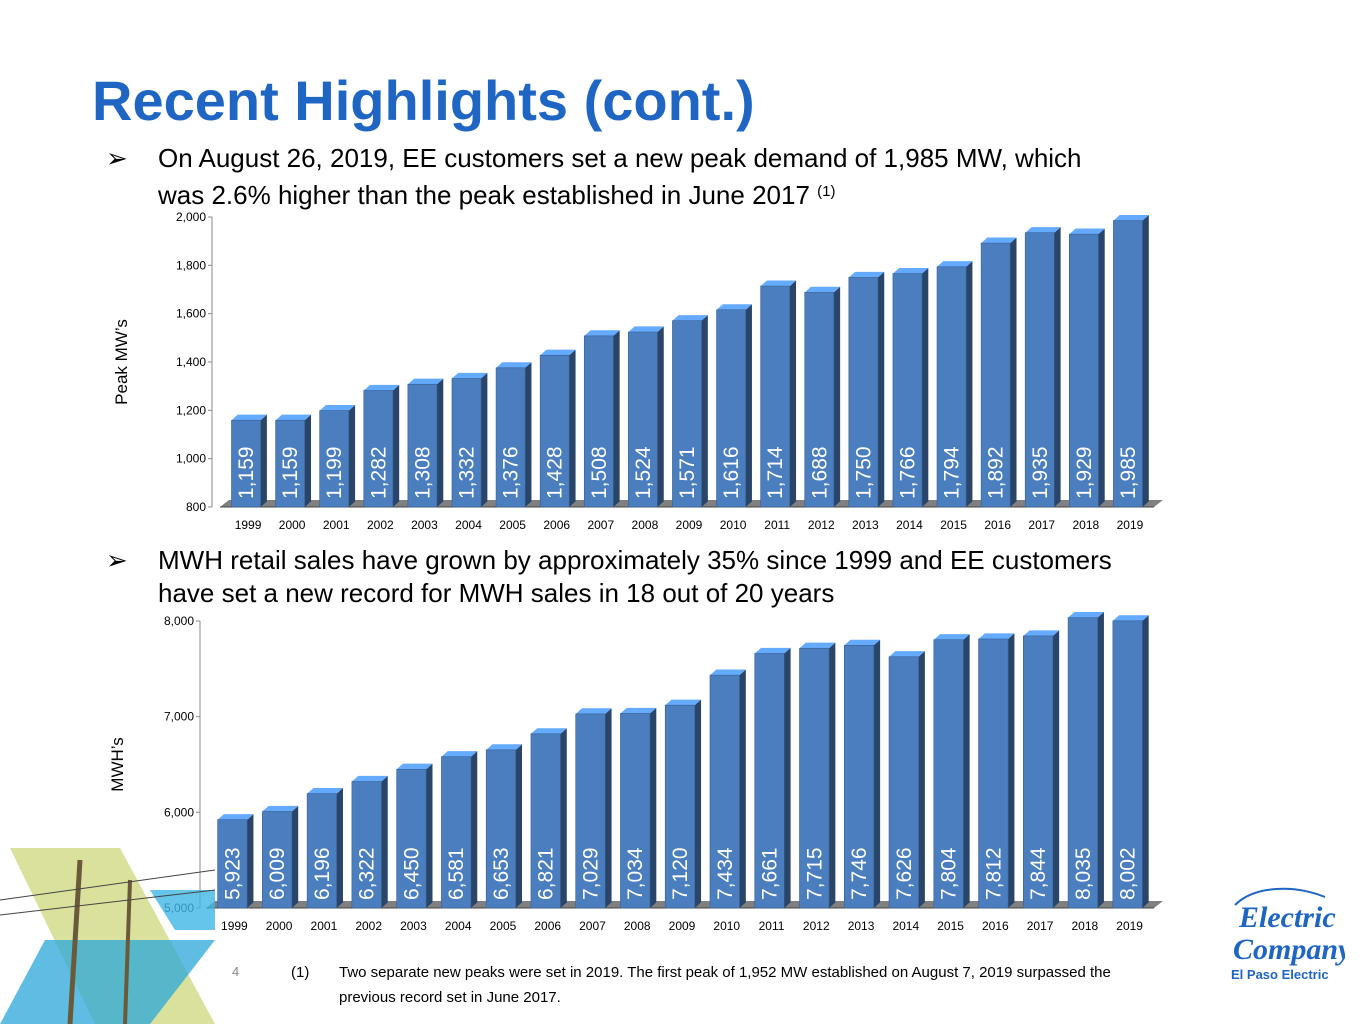 The height and width of the screenshot is (1024, 1365). I want to click on x-tick-label: 2001, so click(324, 926).